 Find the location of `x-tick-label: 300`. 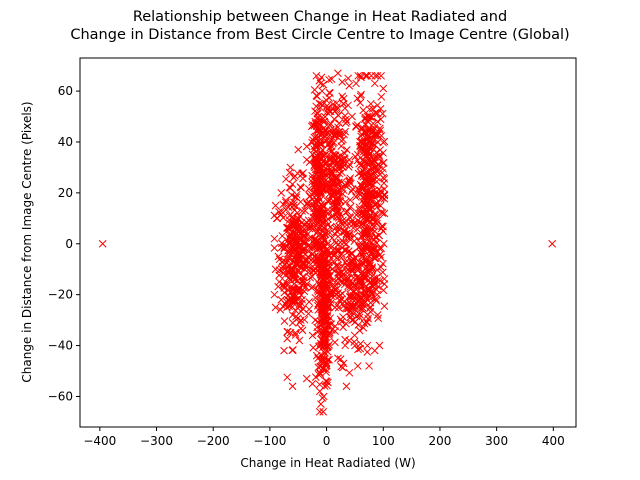

x-tick-label: 300 is located at coordinates (496, 441).